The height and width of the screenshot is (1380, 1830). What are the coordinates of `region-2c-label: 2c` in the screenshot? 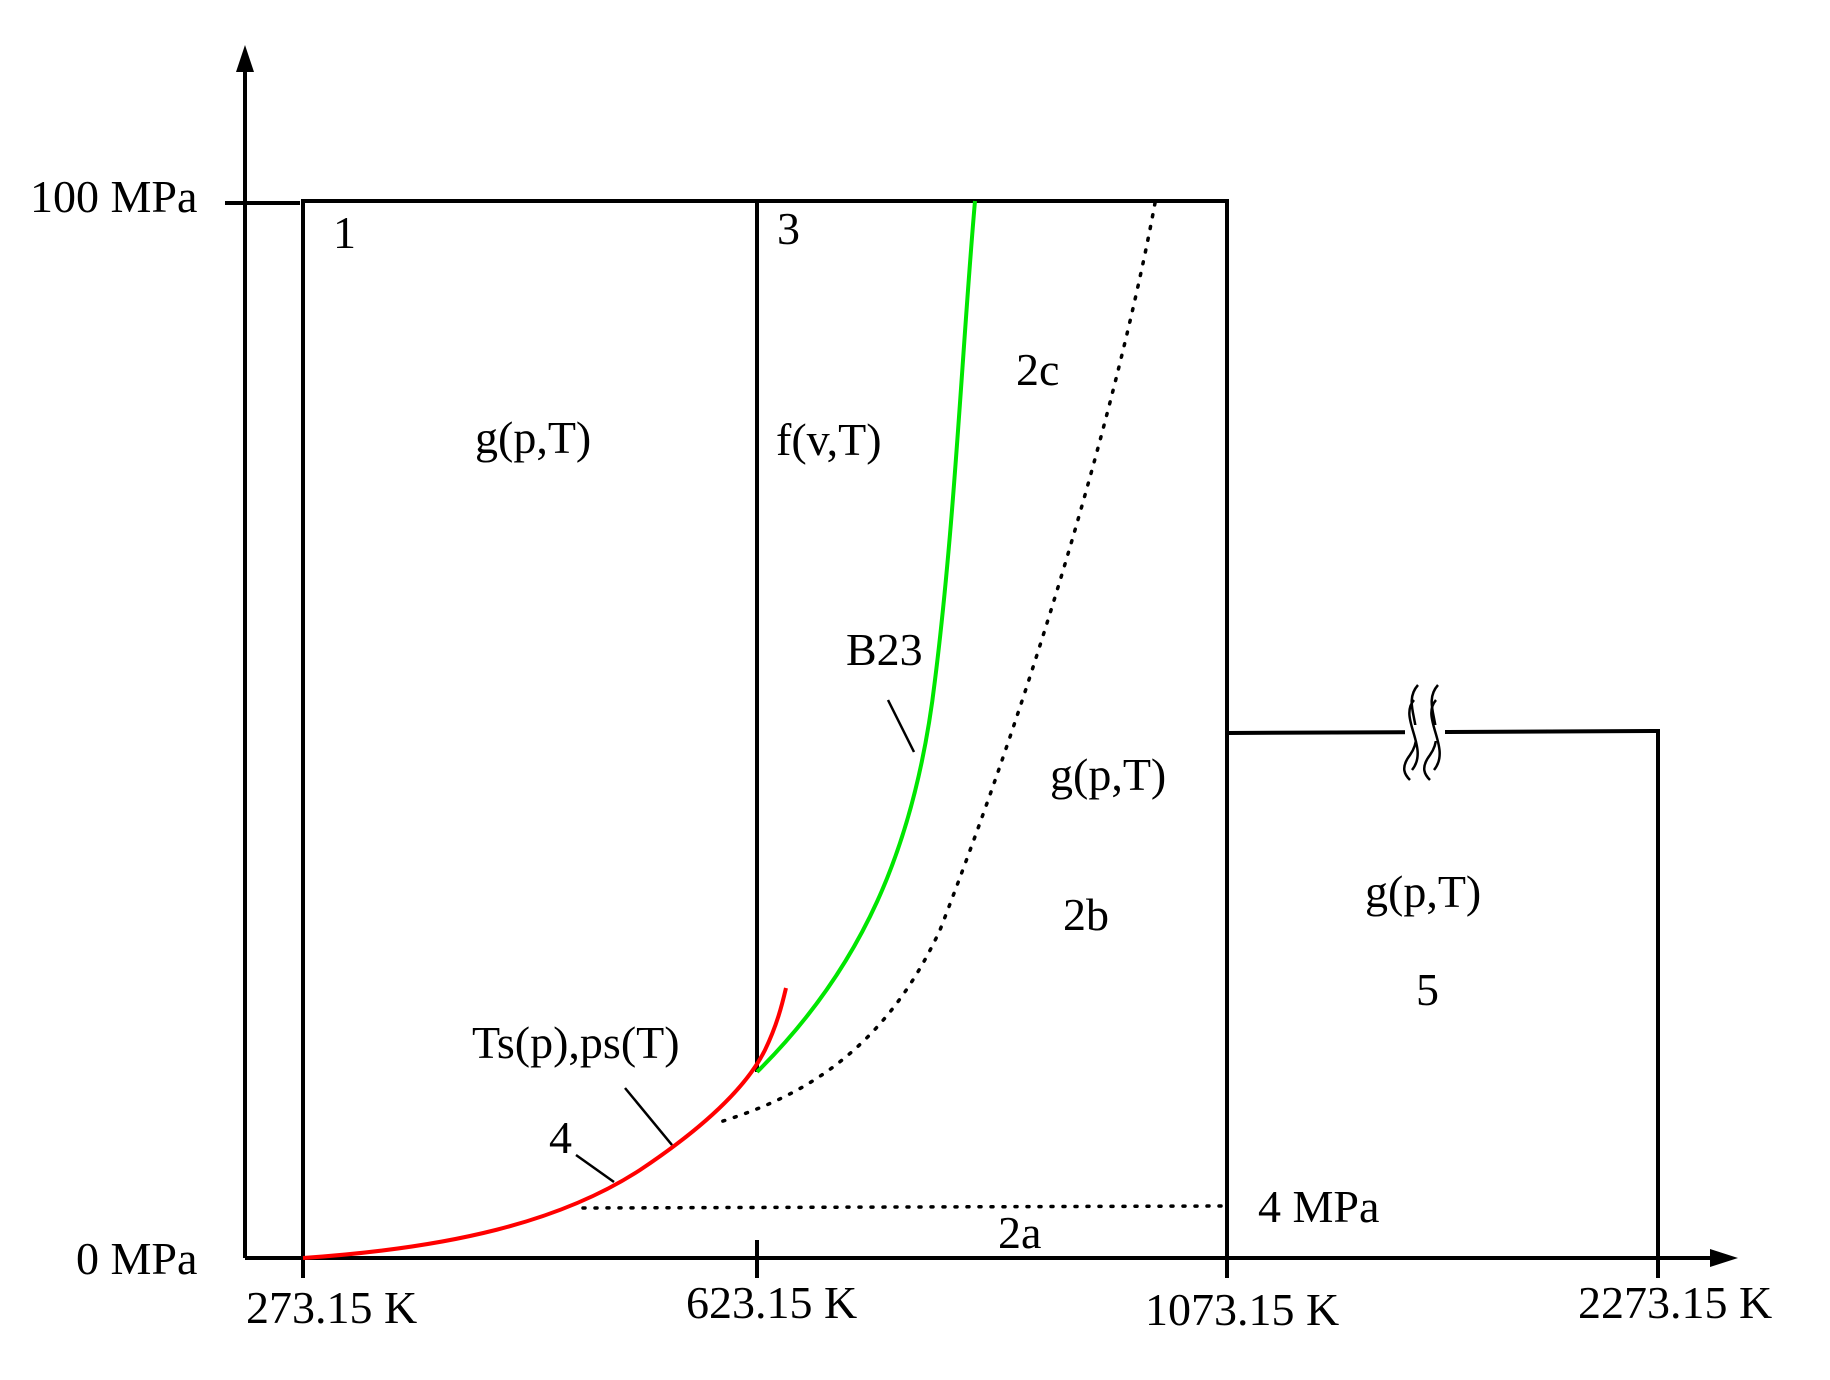 It's located at (1037, 369).